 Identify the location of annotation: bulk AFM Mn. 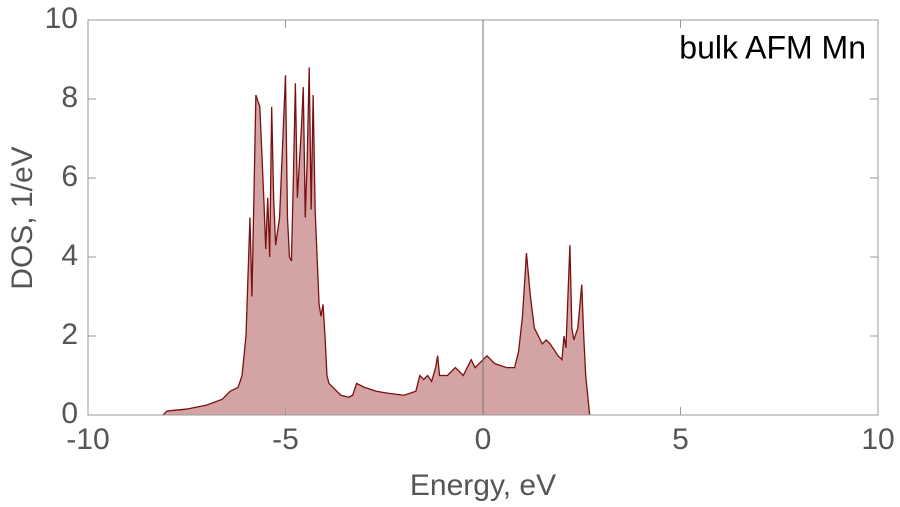
(772, 47).